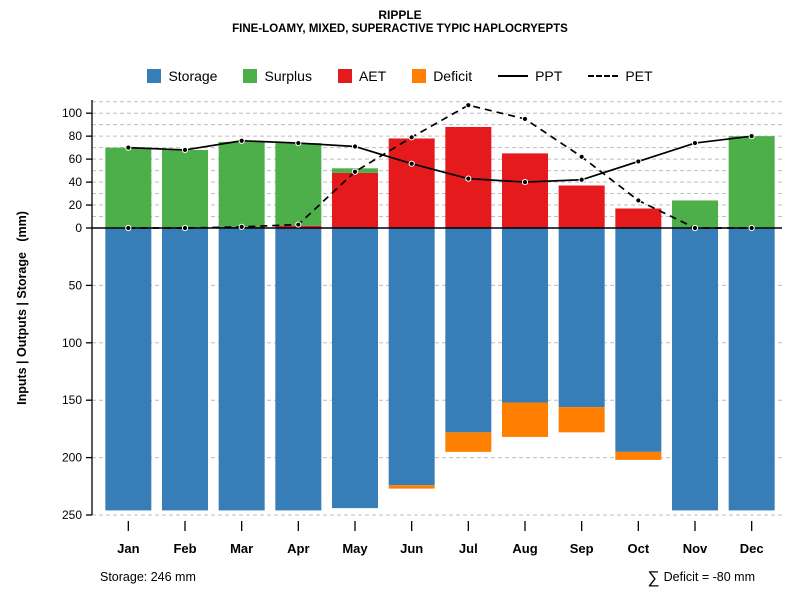 The width and height of the screenshot is (800, 600). Describe the element at coordinates (513, 76) in the screenshot. I see `ppt-line-icon` at that location.